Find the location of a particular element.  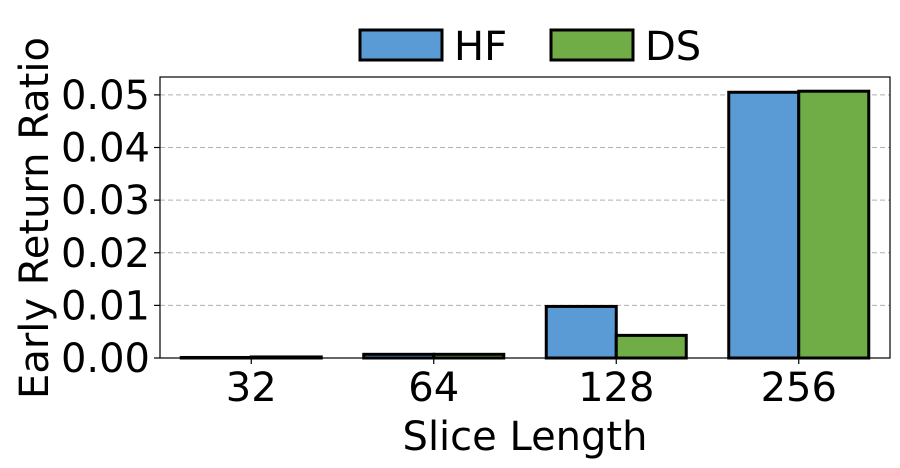

y-tick-label: 0.03 is located at coordinates (105, 201).